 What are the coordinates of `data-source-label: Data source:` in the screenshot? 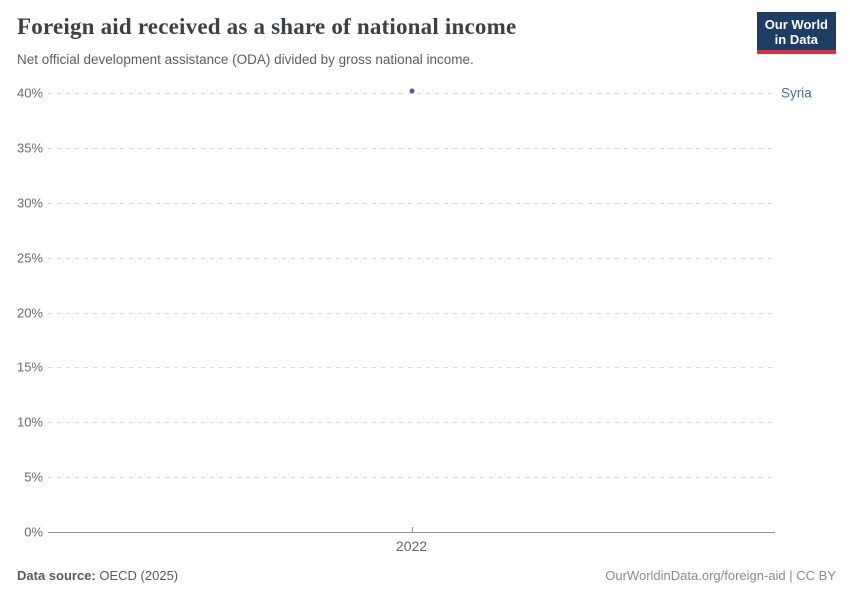 It's located at (56, 575).